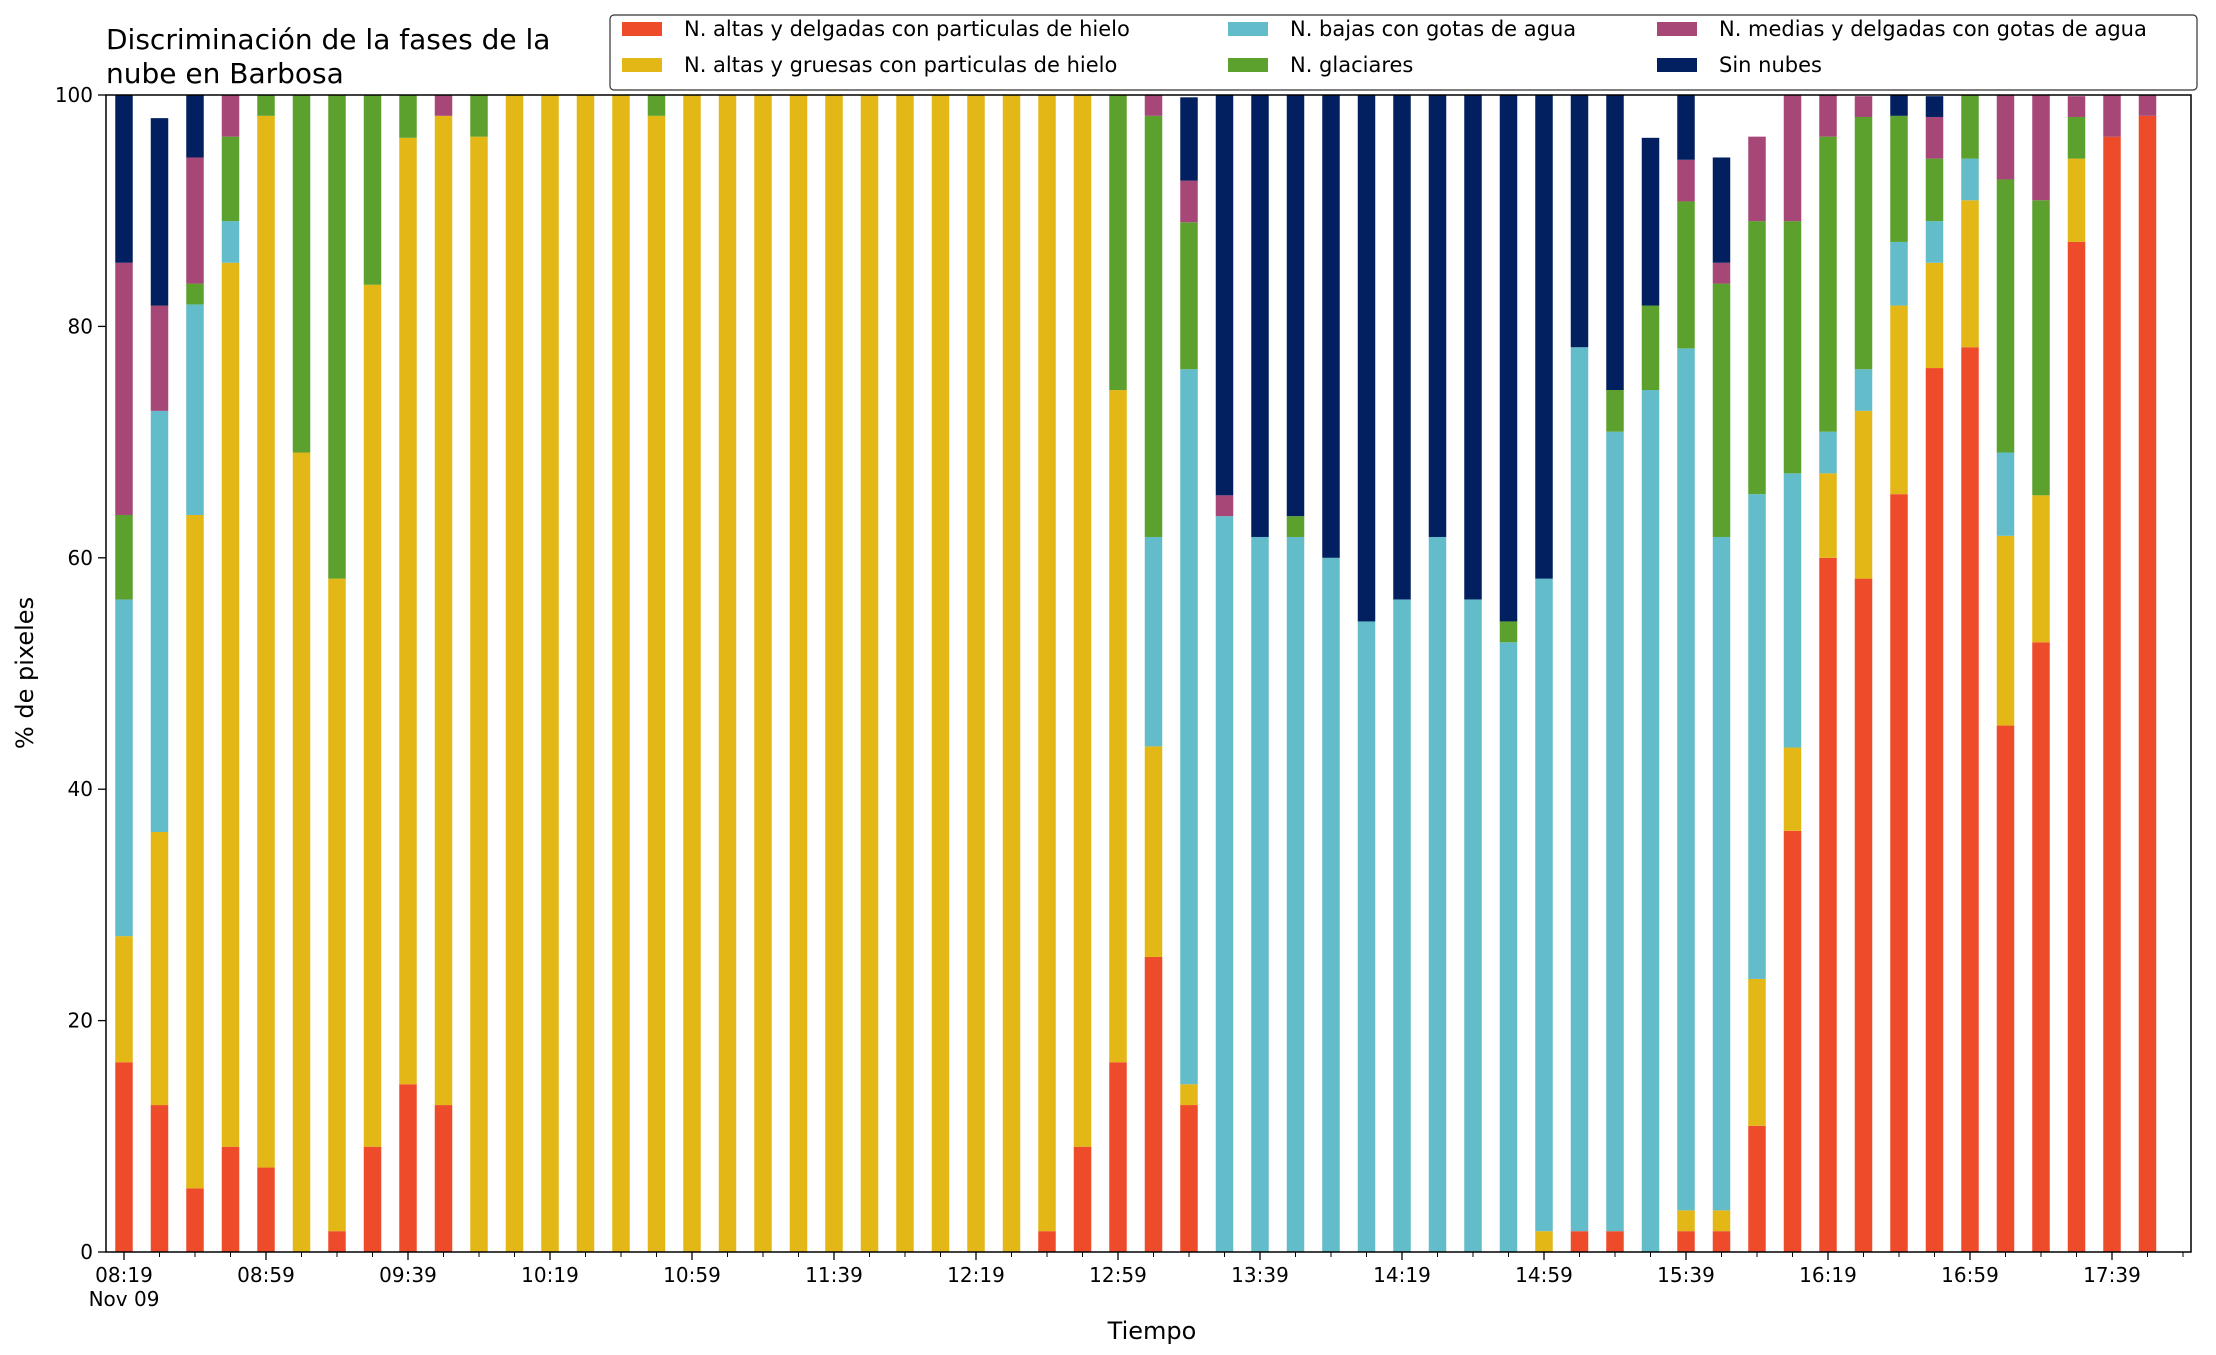 The height and width of the screenshot is (1355, 2216). I want to click on x-tick-label: 14:19, so click(1402, 1275).